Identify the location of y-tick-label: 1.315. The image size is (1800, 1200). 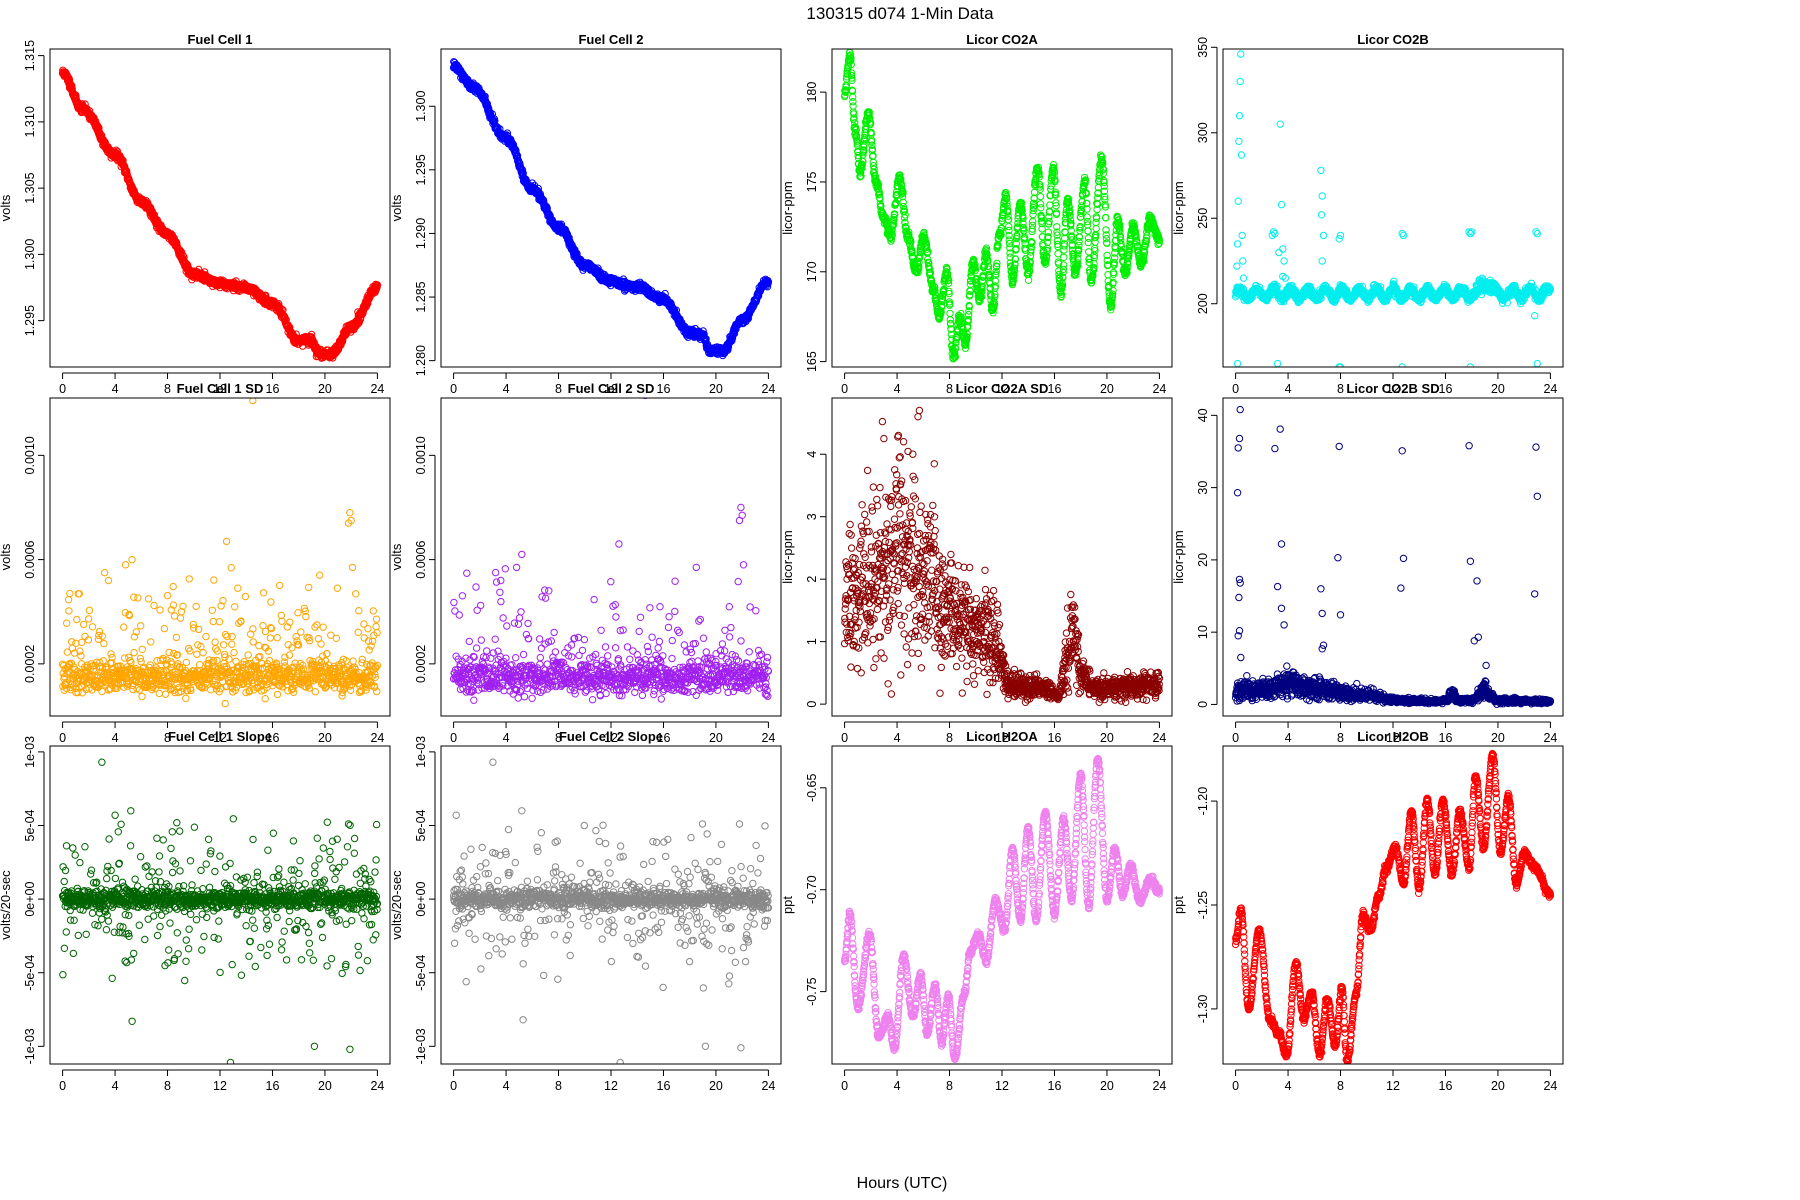
(30, 55).